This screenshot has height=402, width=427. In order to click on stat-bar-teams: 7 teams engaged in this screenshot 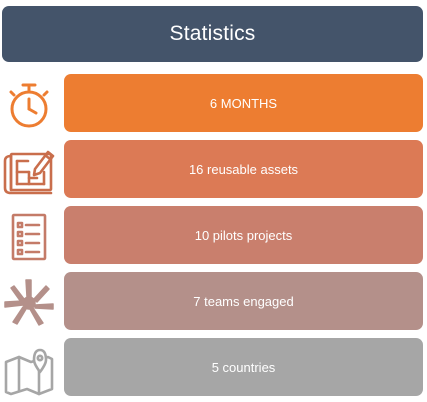, I will do `click(243, 301)`.